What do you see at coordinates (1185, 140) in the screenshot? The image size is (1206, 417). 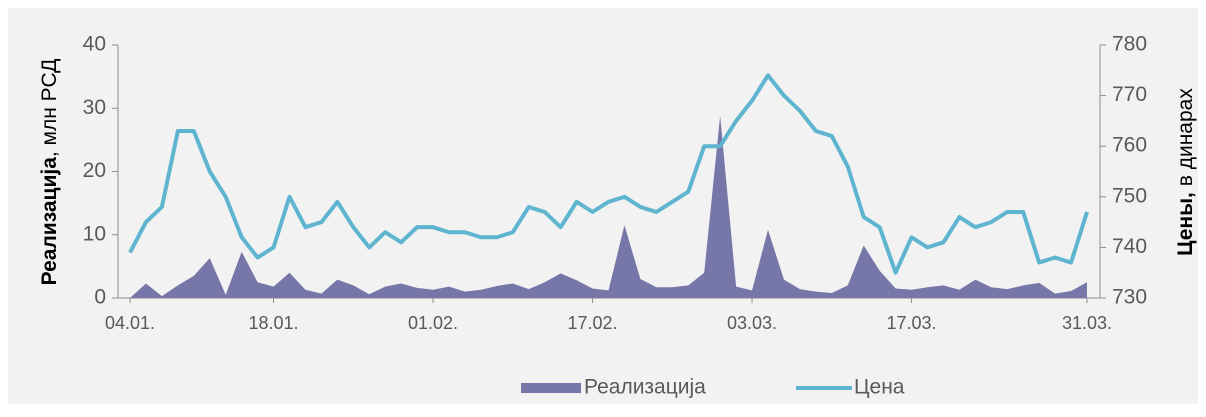 I see `y2-axis-title-rest: в динарах` at bounding box center [1185, 140].